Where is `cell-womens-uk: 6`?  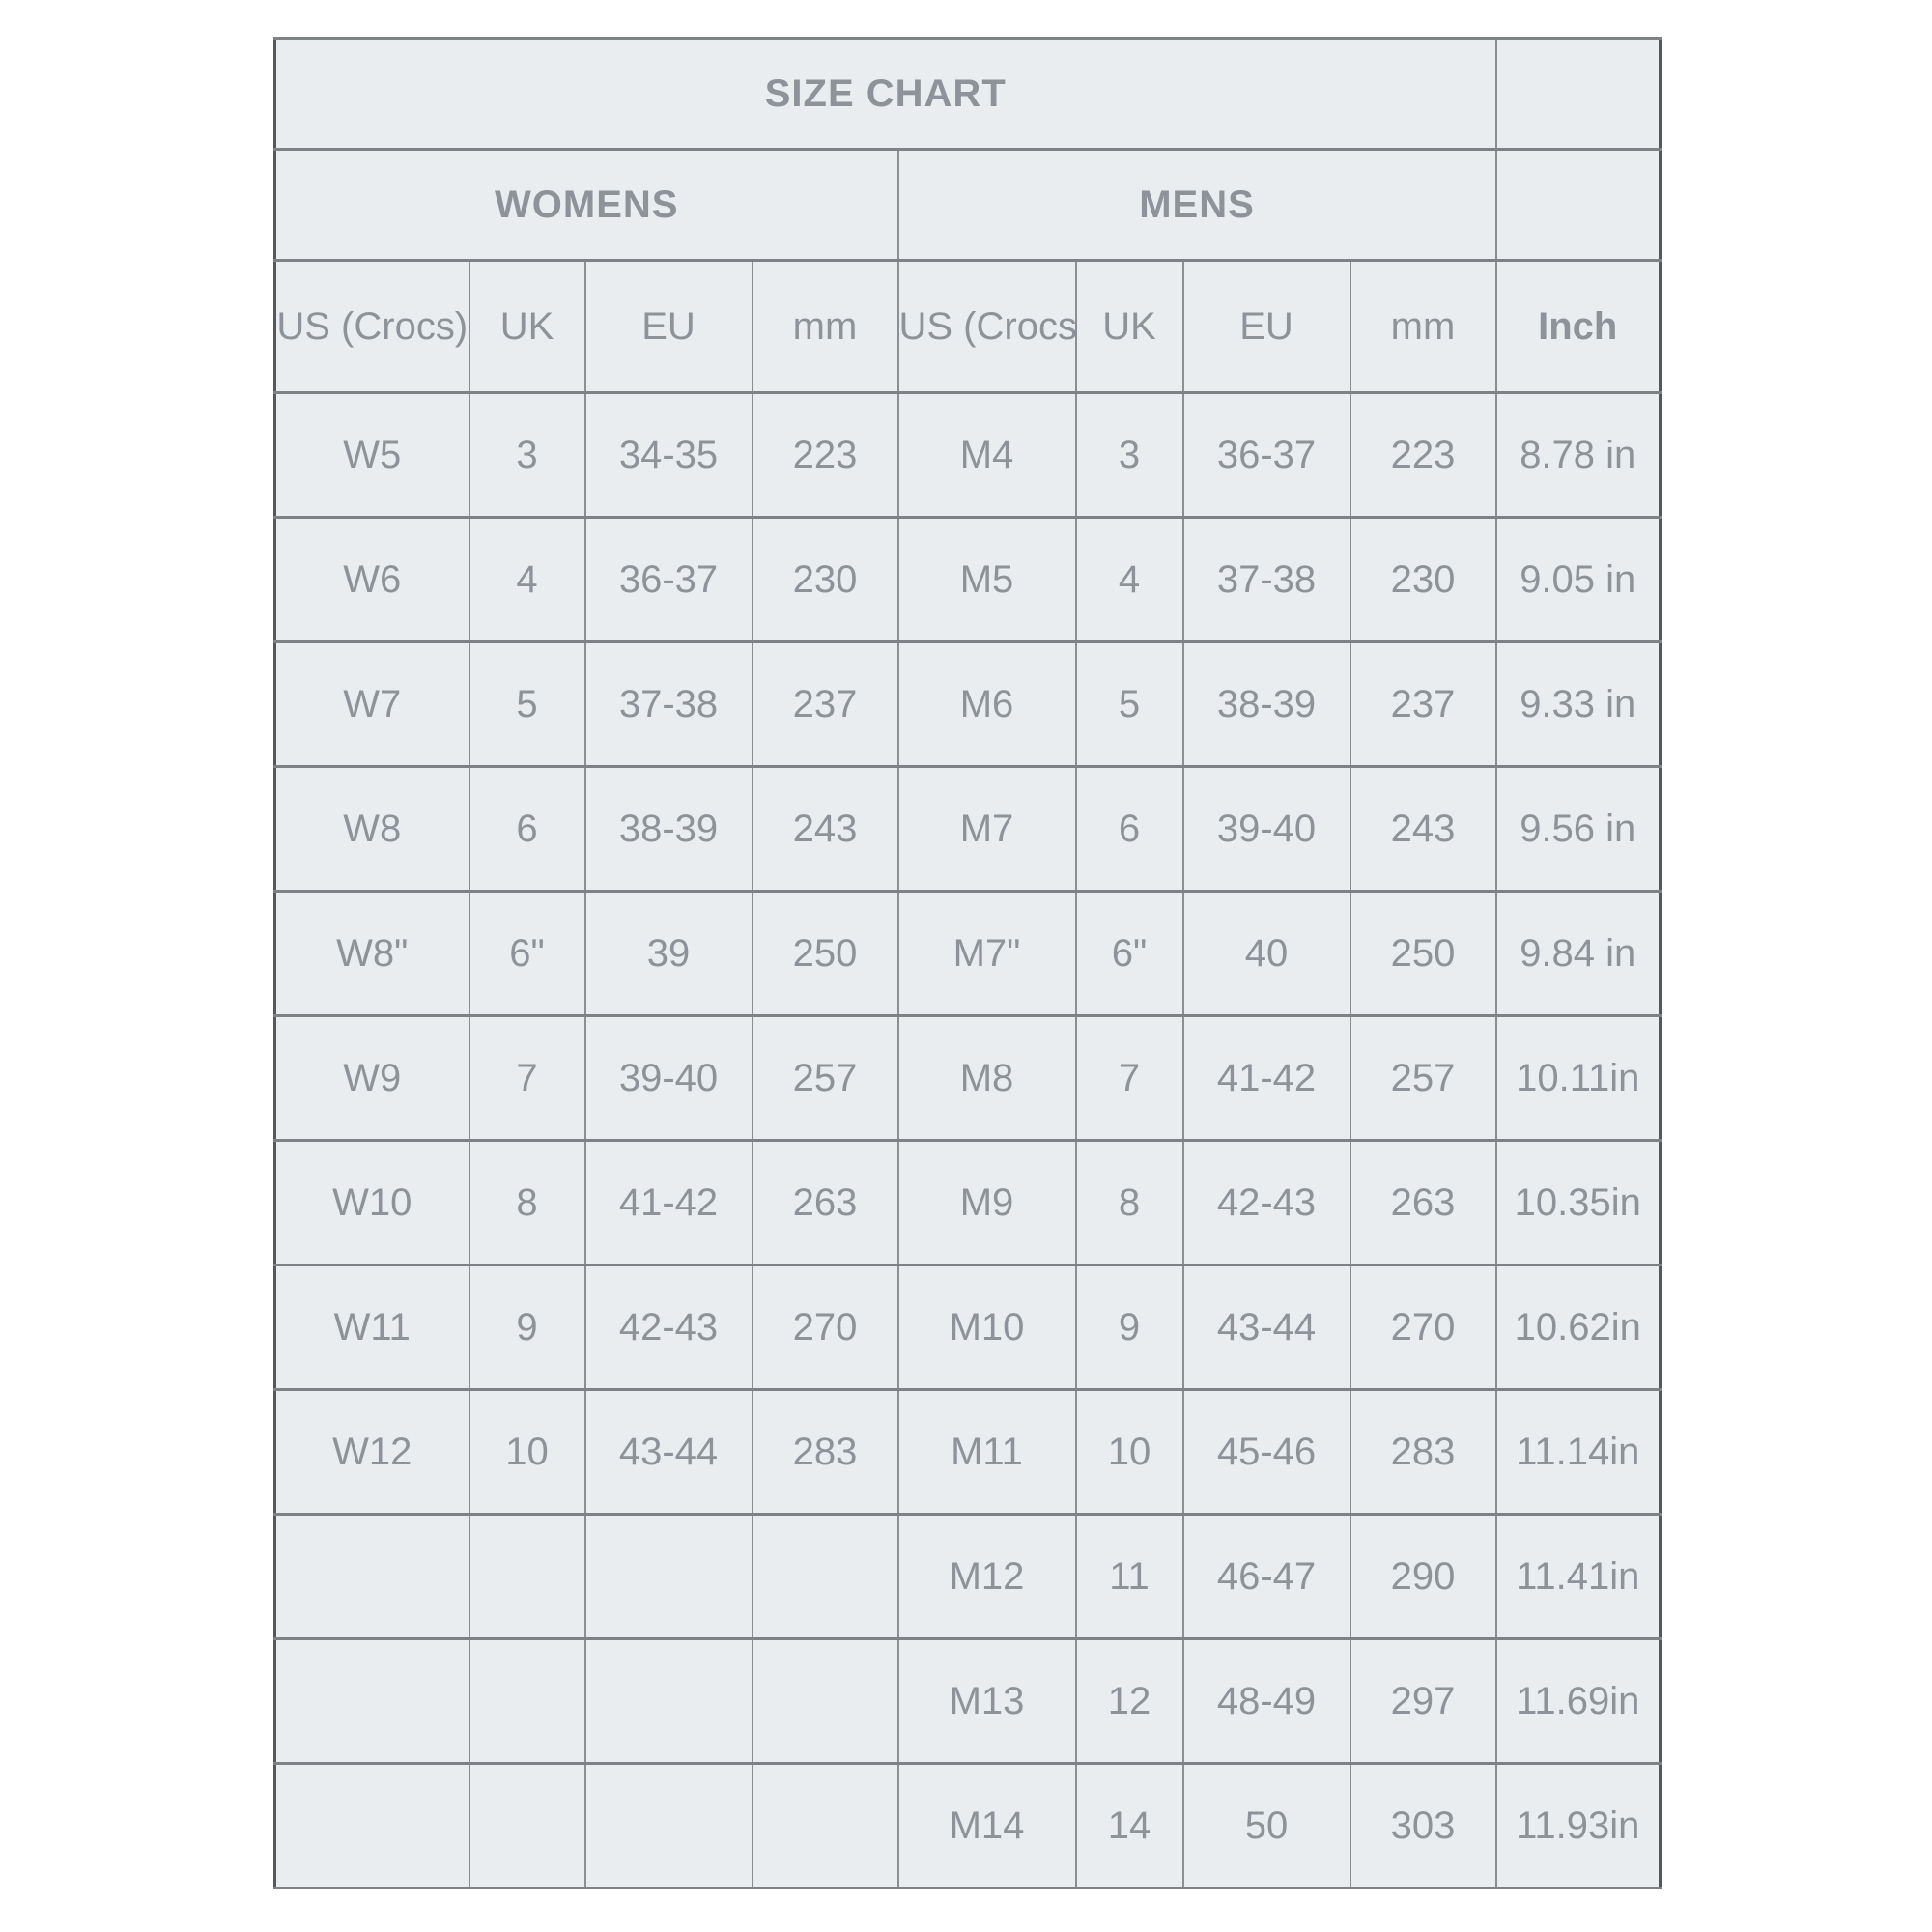
cell-womens-uk: 6 is located at coordinates (527, 829).